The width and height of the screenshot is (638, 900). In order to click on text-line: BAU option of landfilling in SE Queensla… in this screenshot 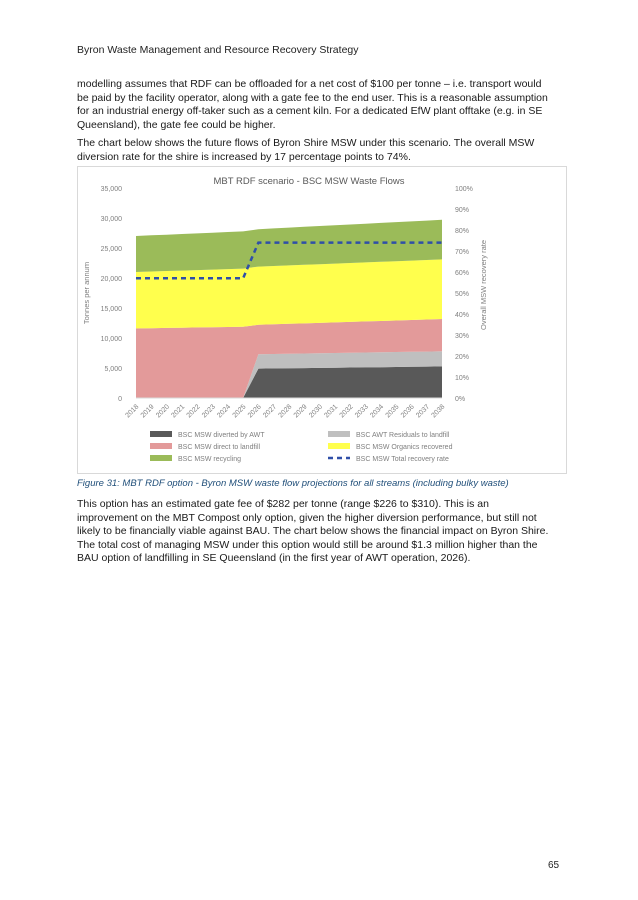, I will do `click(274, 558)`.